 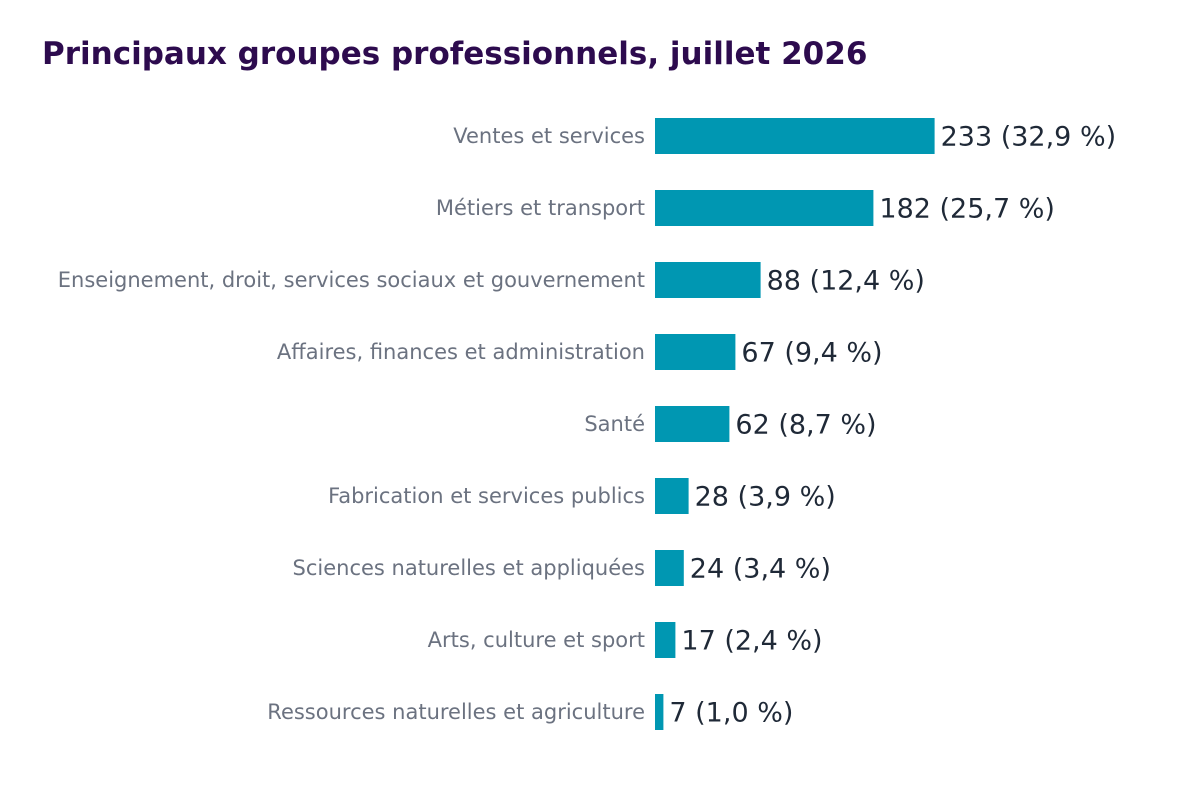 I want to click on bar-row: Métiers et transport 182 (25,7 %), so click(x=745, y=208).